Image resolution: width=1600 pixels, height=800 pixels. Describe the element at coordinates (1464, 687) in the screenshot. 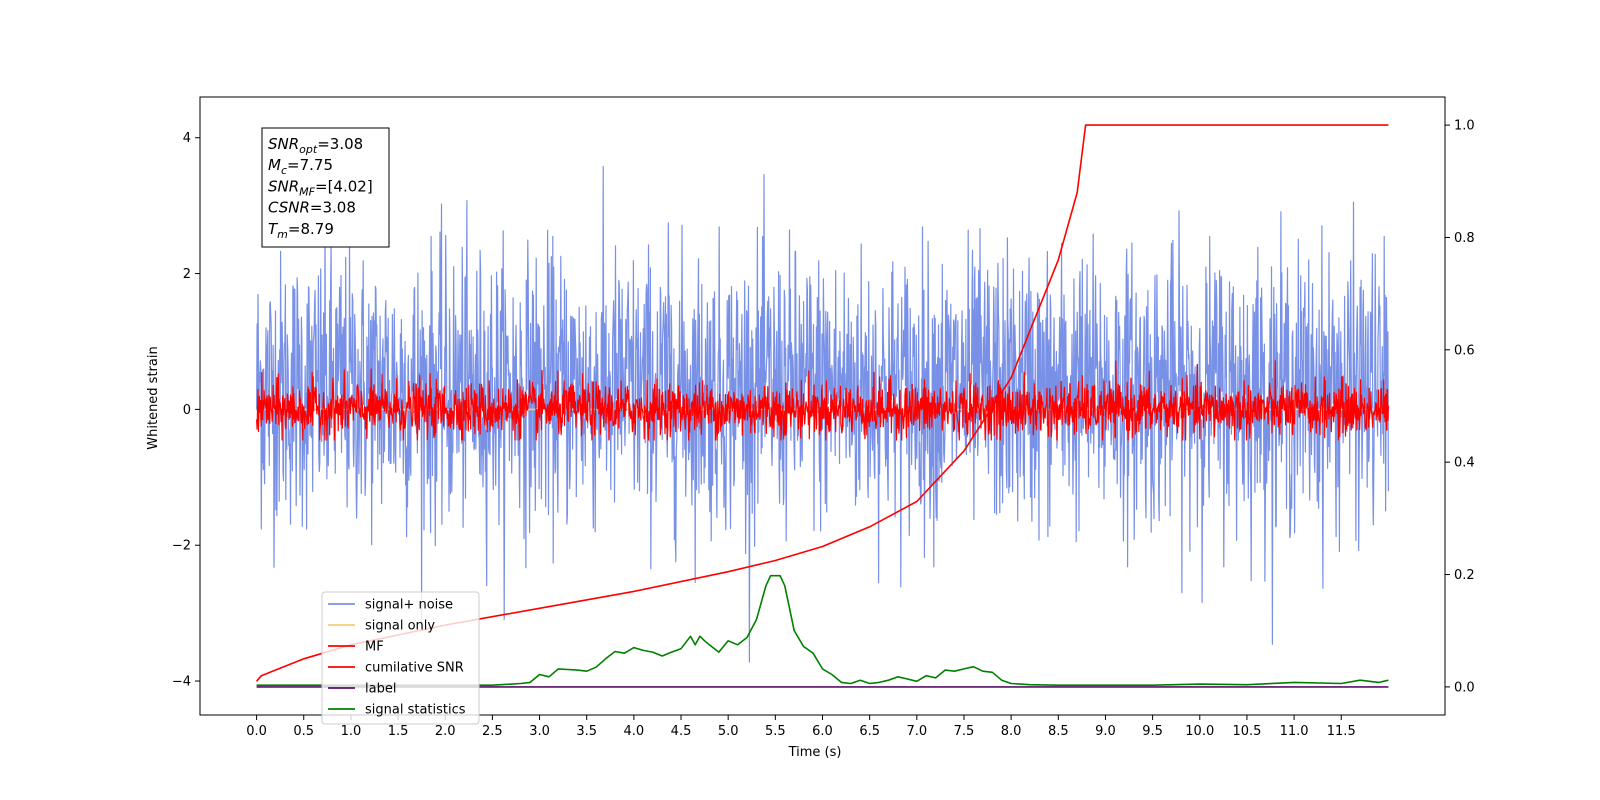

I see `y2-tick-label: 0.0` at that location.